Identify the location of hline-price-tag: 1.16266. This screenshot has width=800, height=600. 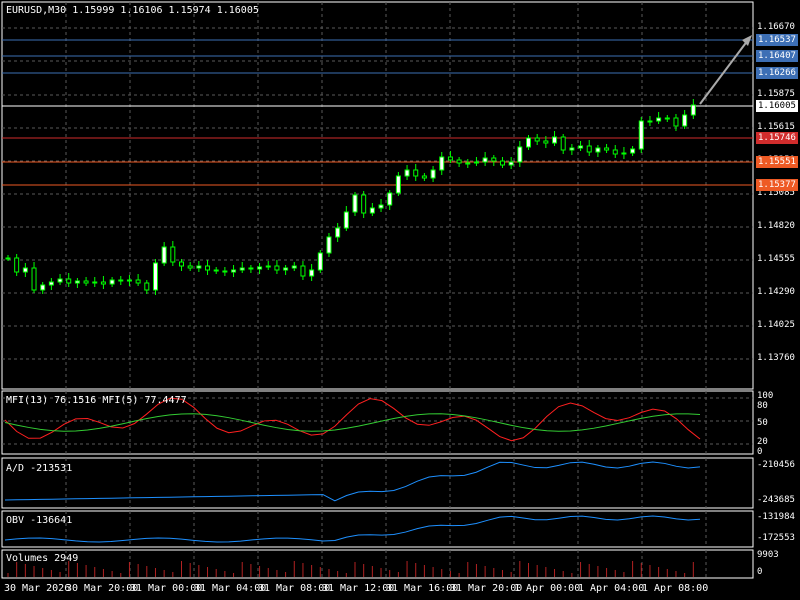
(777, 73).